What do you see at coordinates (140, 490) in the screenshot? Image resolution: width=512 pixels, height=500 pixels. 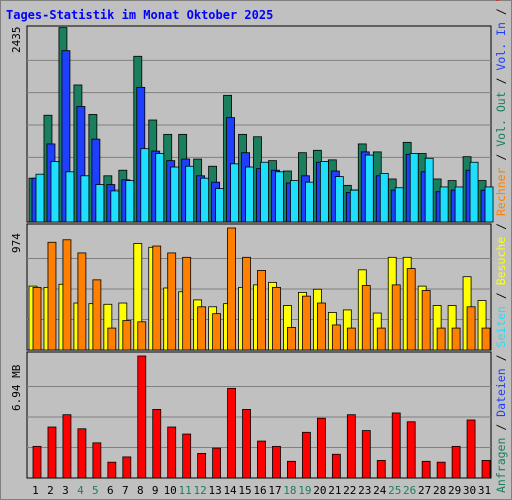 I see `day-label-8: 8` at bounding box center [140, 490].